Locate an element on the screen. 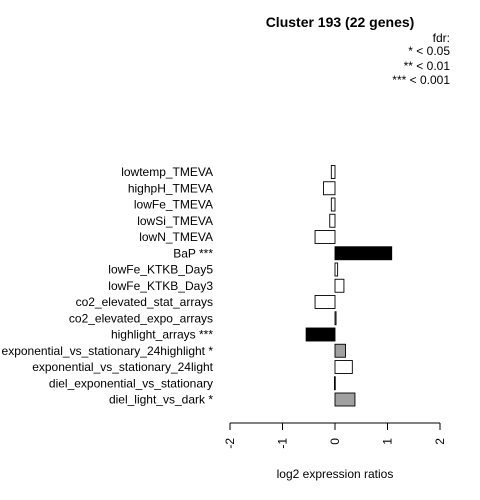 The width and height of the screenshot is (480, 500). category-label-9: co2_elevated_expo_arrays is located at coordinates (141, 318).